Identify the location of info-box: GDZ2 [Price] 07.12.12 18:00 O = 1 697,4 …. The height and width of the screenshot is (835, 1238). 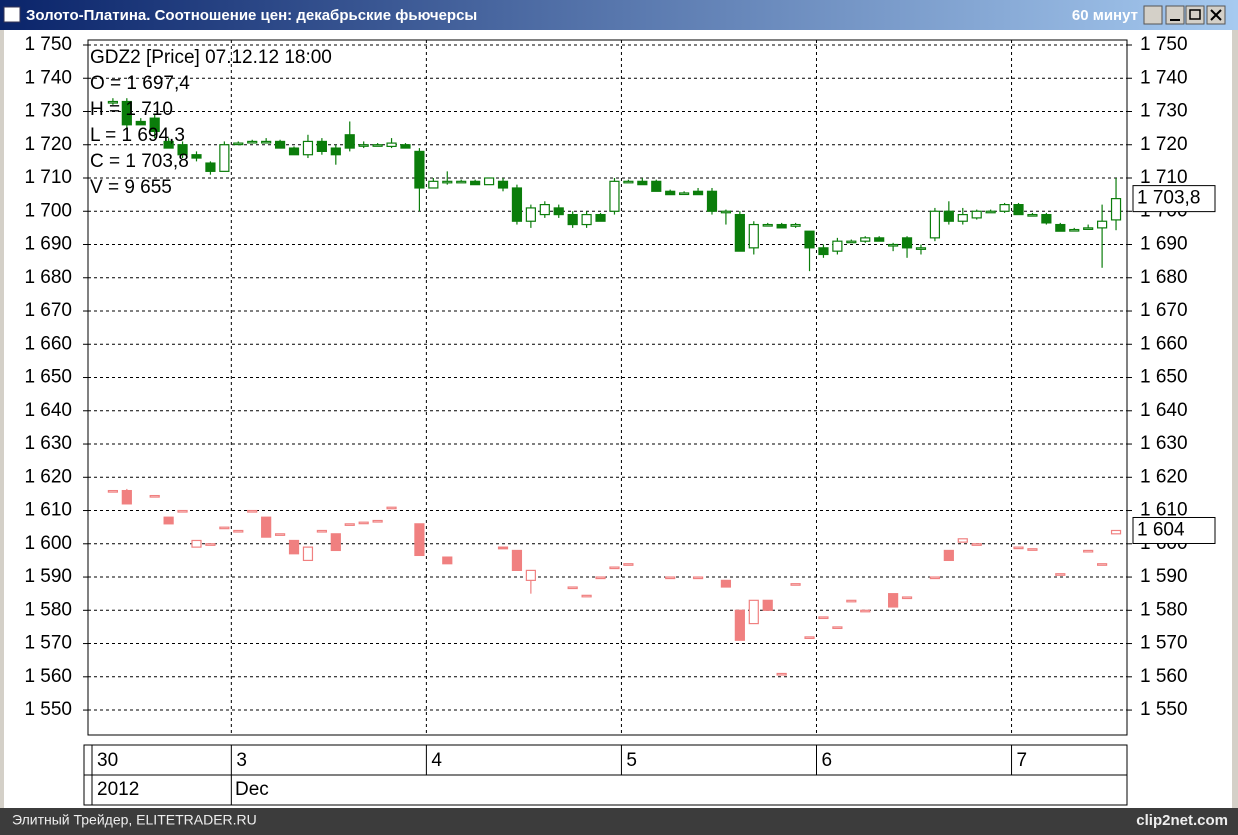
(211, 122).